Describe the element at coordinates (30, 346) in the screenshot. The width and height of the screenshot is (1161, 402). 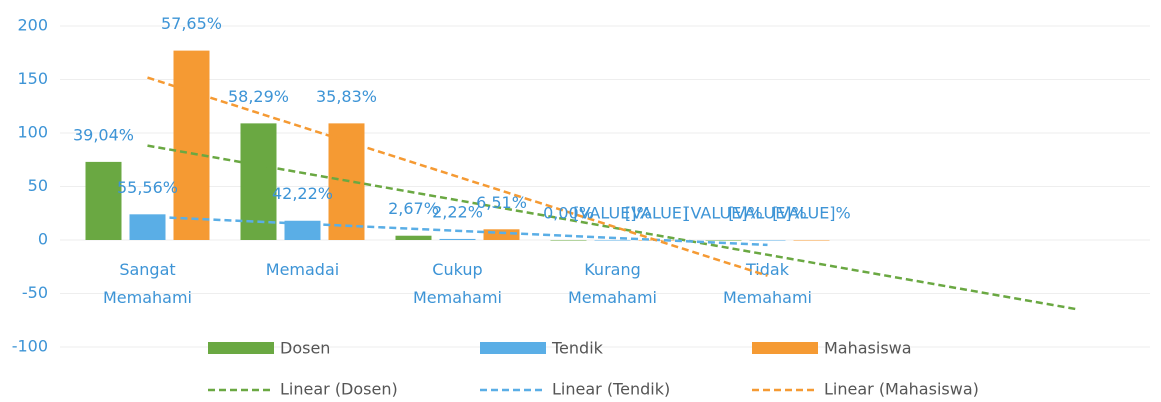
I see `y-tick-label: -100` at that location.